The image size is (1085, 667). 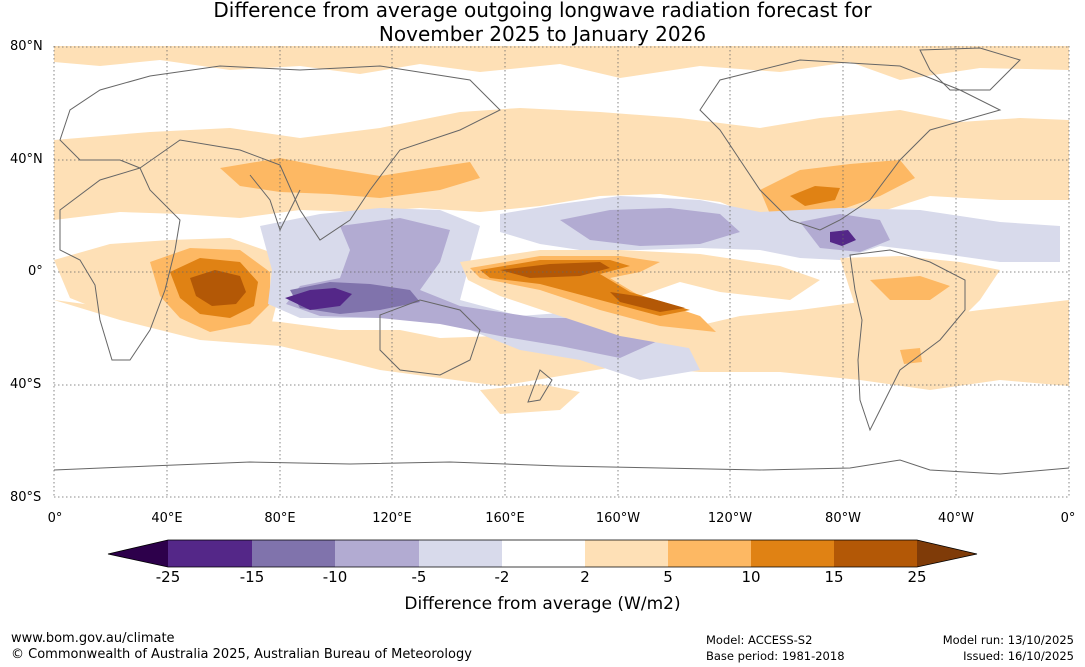 What do you see at coordinates (35, 271) in the screenshot?
I see `lat-label-equator: 0°` at bounding box center [35, 271].